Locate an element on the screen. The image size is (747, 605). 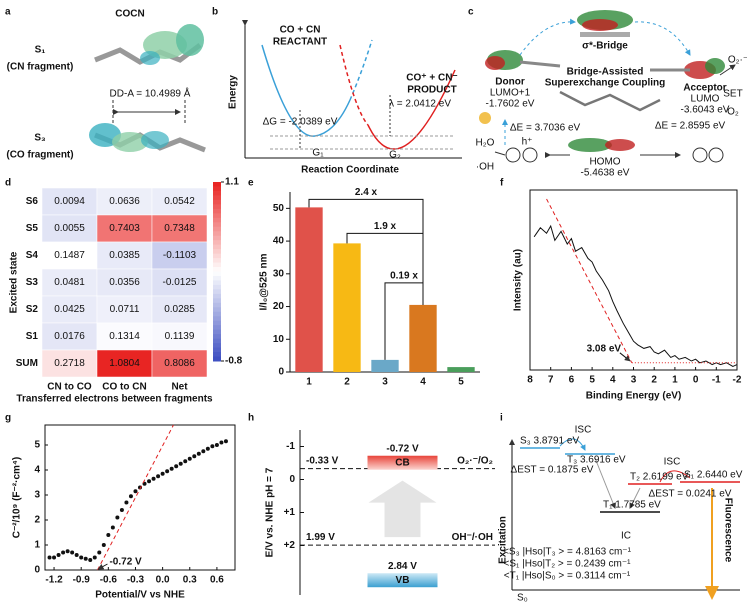
level-label: S₀ is located at coordinates (522, 598).